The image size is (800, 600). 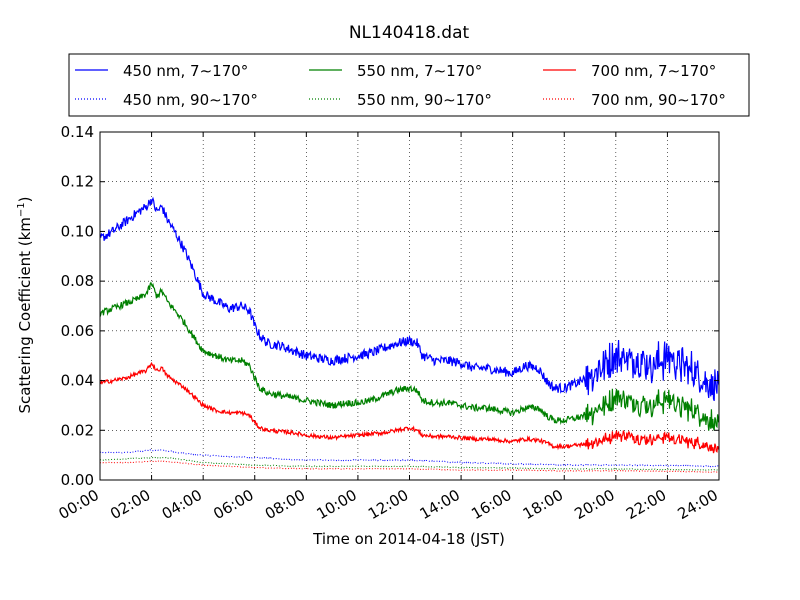 I want to click on x-tick-label: 22:00, so click(x=646, y=504).